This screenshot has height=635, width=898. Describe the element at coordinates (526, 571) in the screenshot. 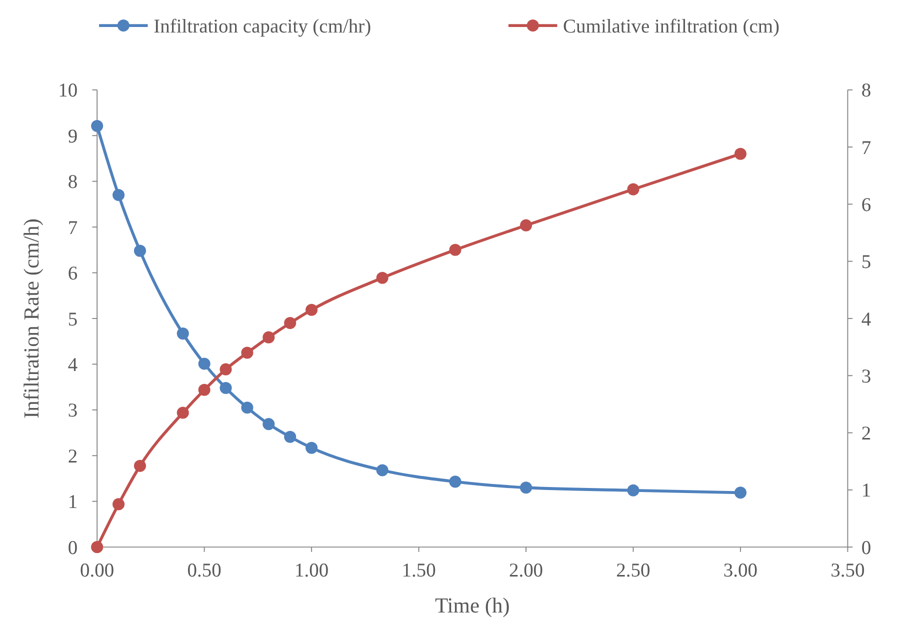

I see `x-tick-label: 2.00` at that location.